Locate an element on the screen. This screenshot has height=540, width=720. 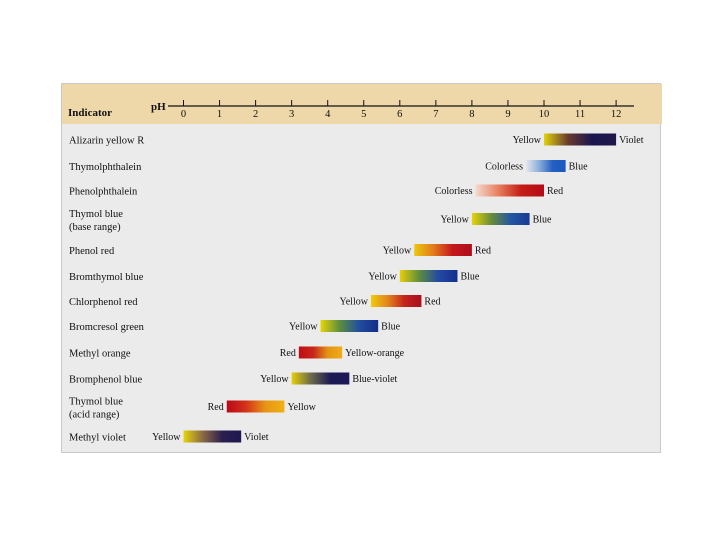
ph-tick-label: 8 is located at coordinates (471, 114).